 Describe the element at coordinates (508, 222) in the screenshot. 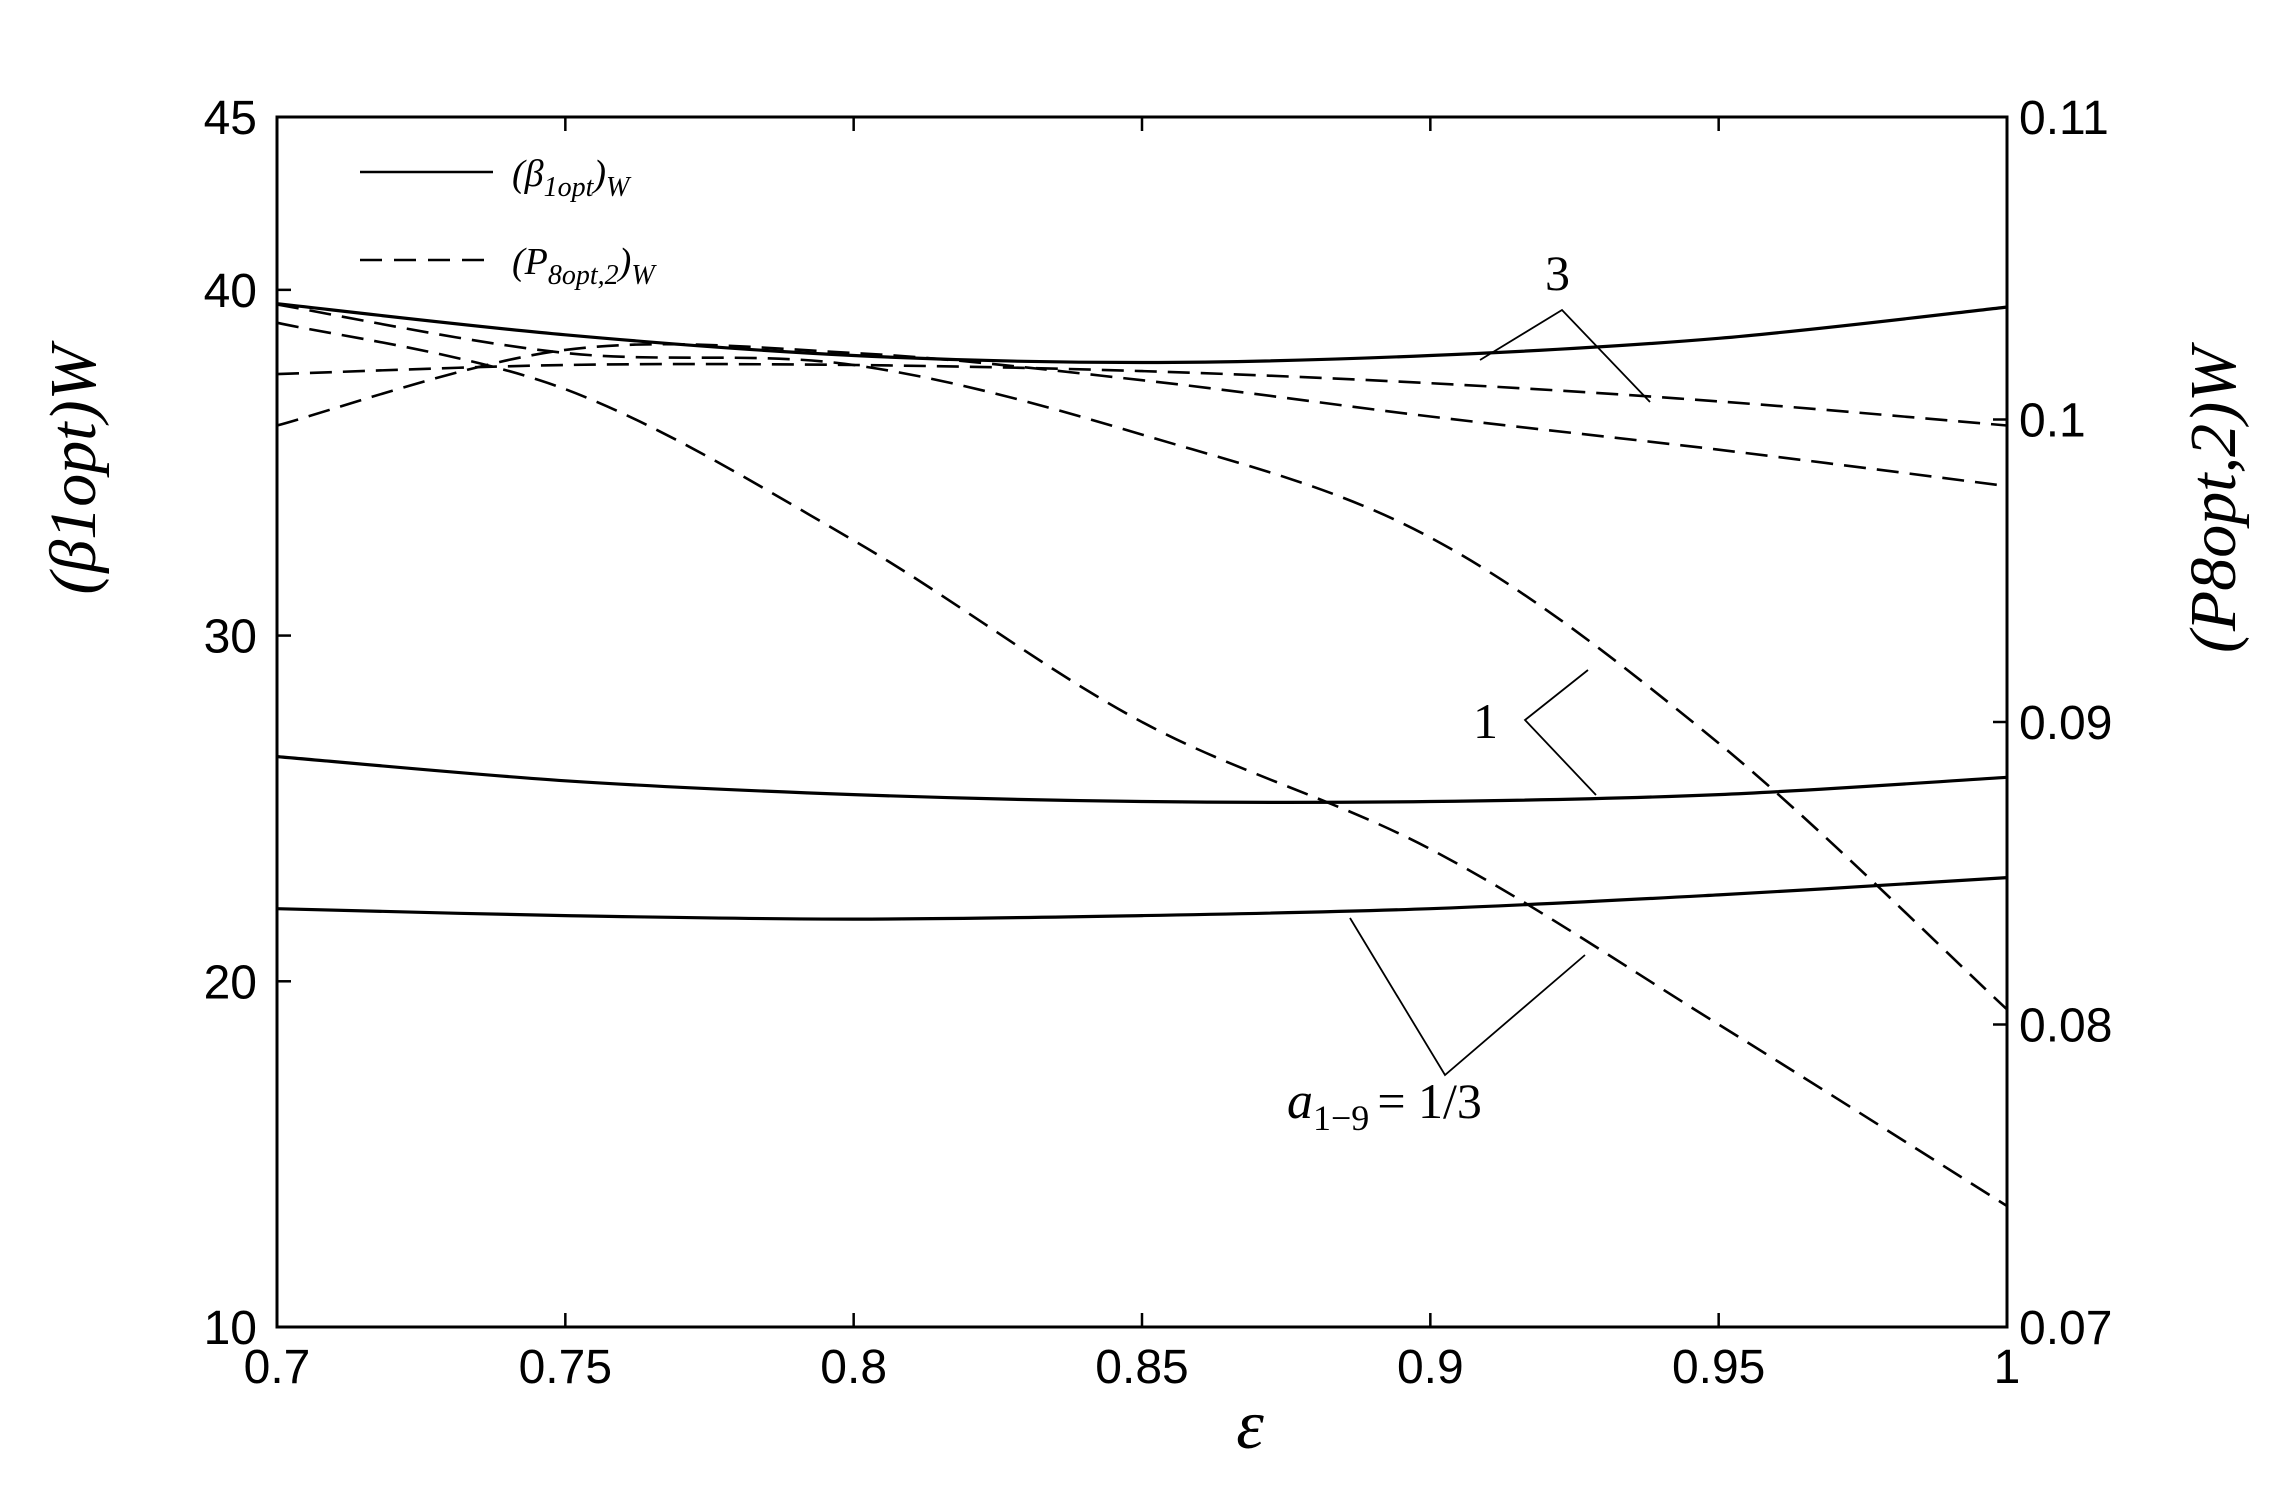

I see `legend: (β1opt)W (P8opt,2)W` at that location.